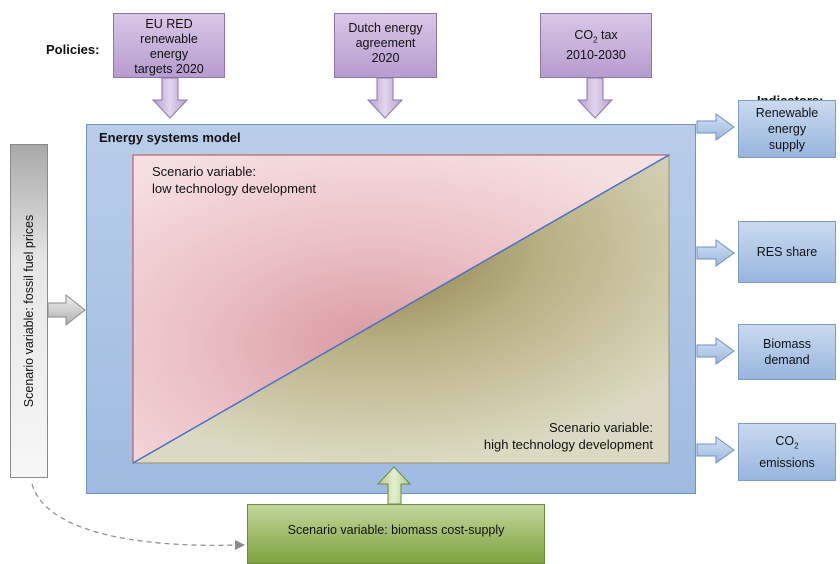 Image resolution: width=840 pixels, height=564 pixels. What do you see at coordinates (170, 137) in the screenshot?
I see `model-title: Energy systems model` at bounding box center [170, 137].